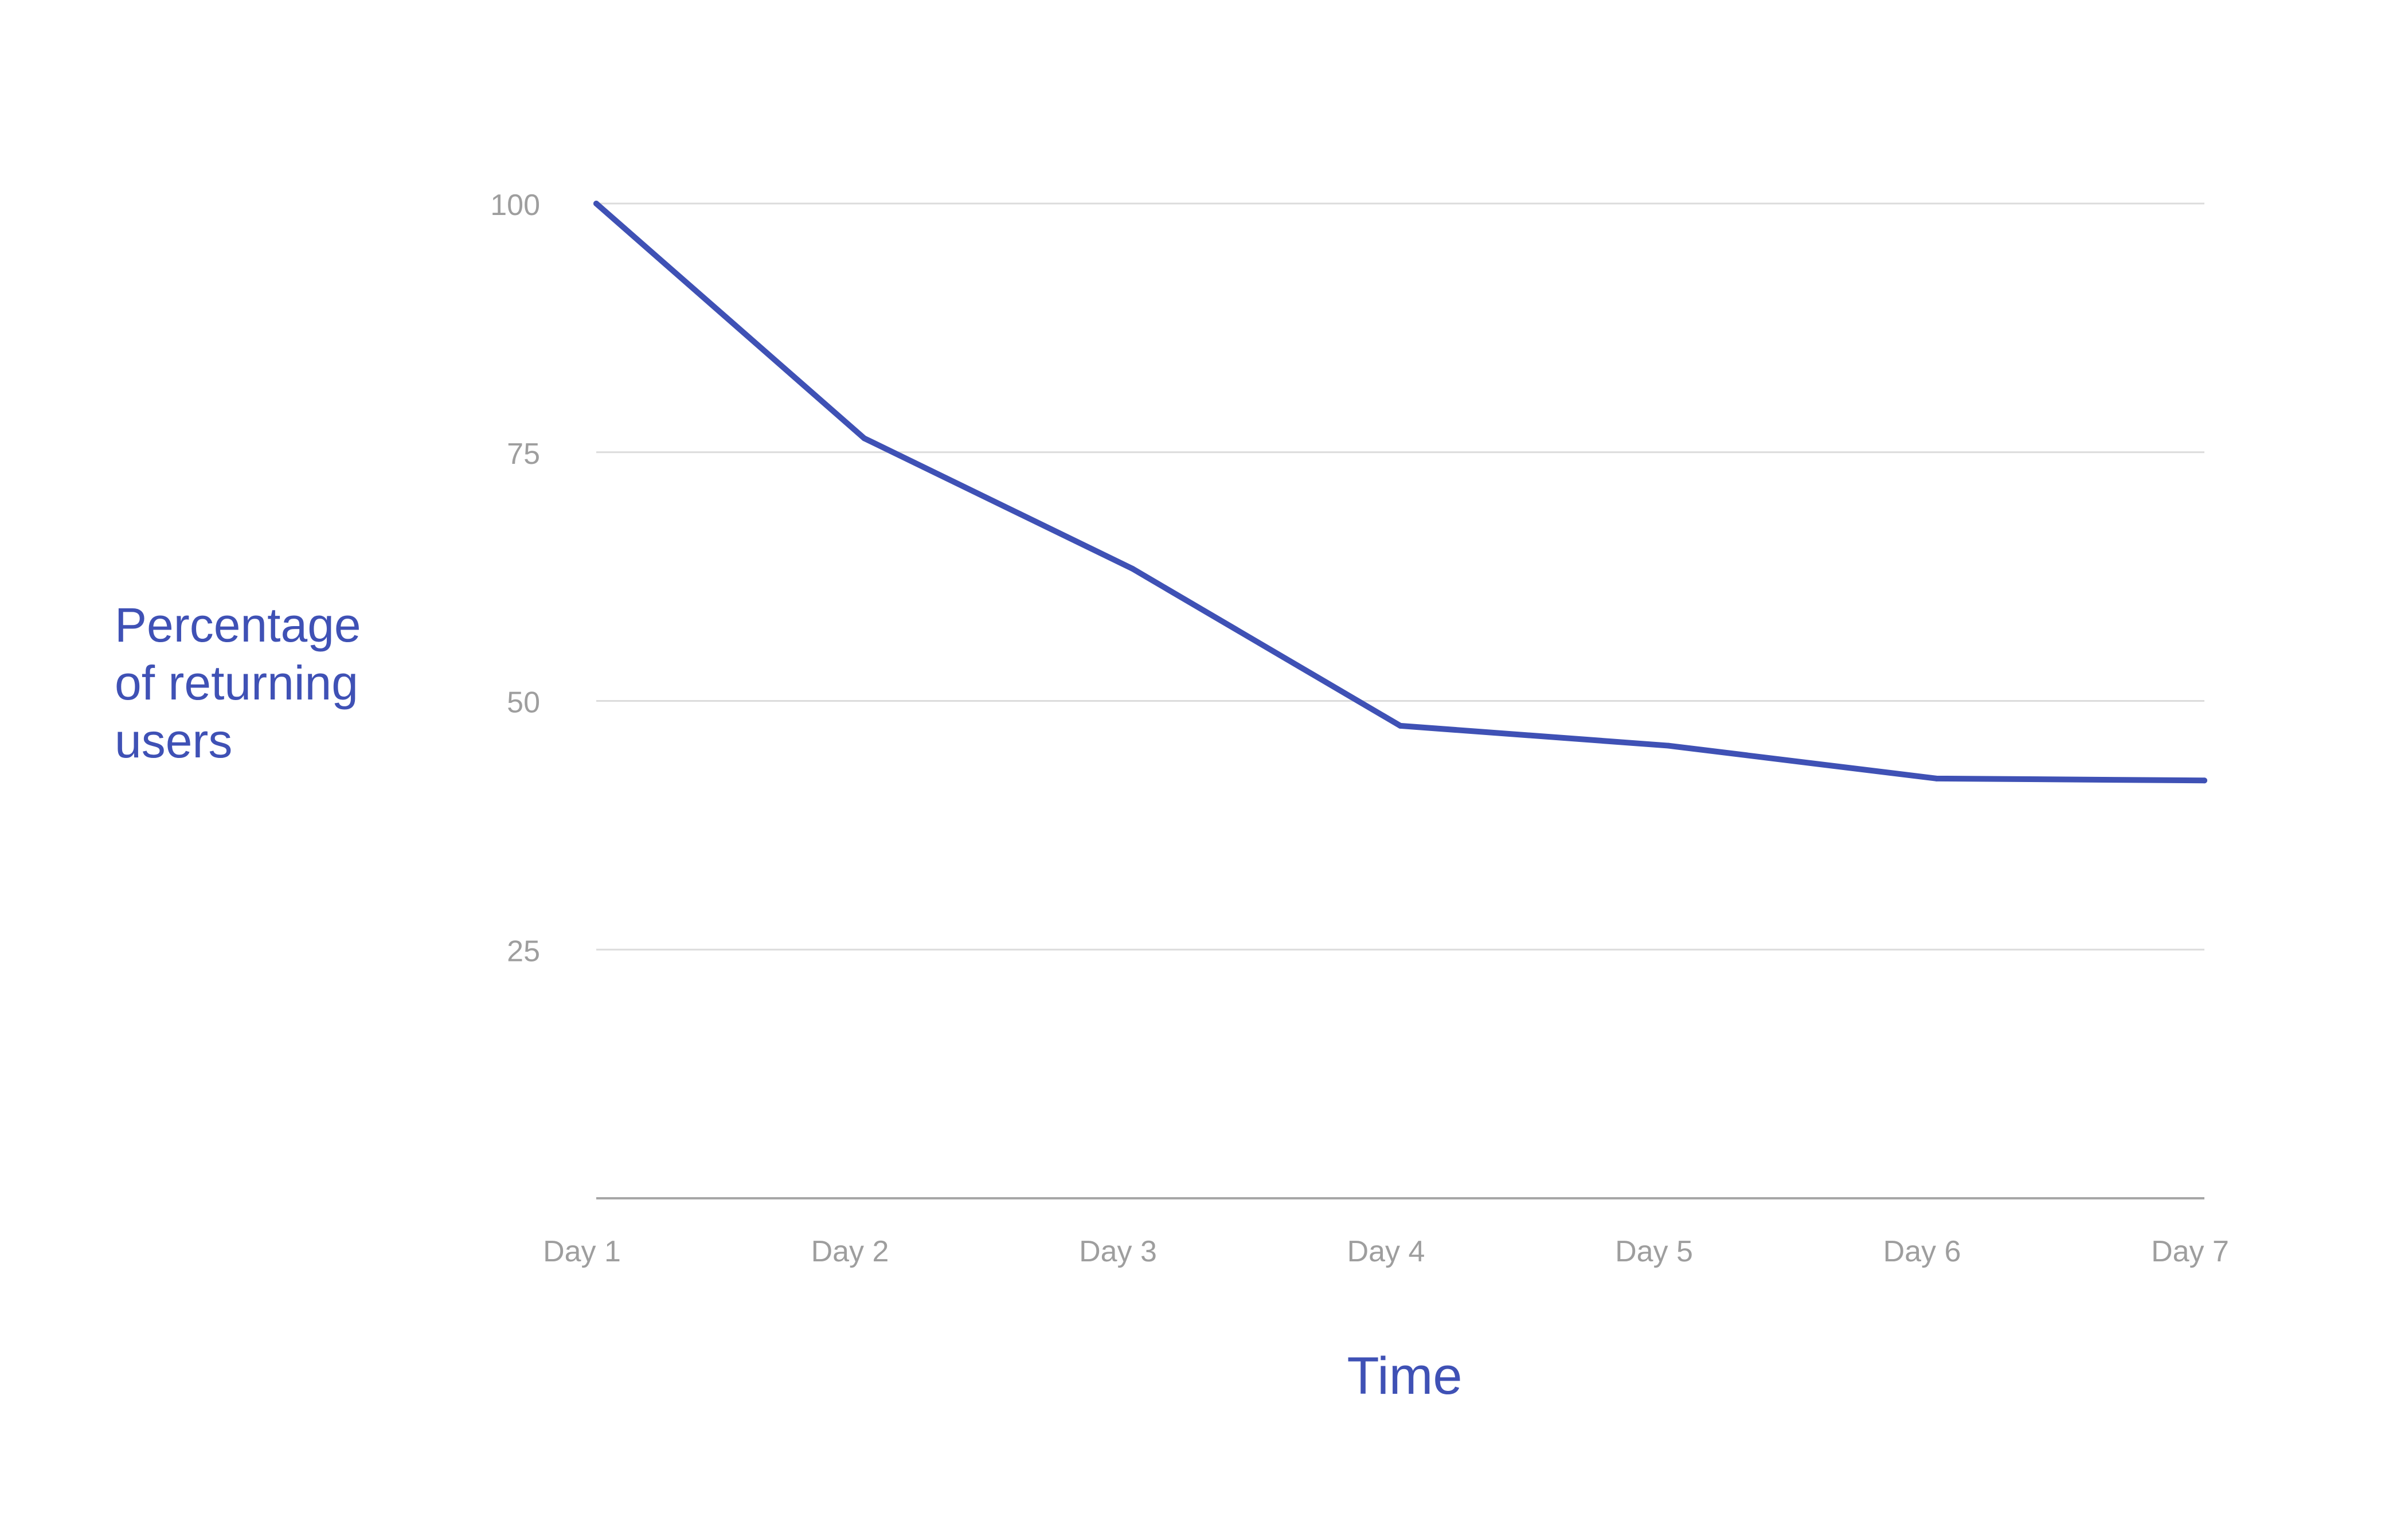  Describe the element at coordinates (523, 454) in the screenshot. I see `y-tick-label-75: 75` at that location.